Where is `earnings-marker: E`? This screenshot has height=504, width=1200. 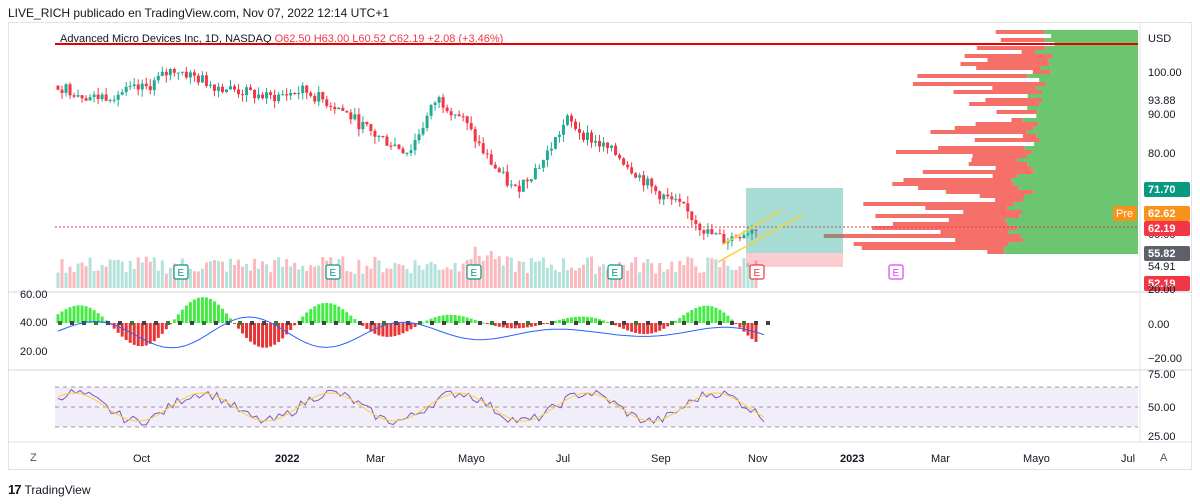
earnings-marker: E is located at coordinates (181, 272).